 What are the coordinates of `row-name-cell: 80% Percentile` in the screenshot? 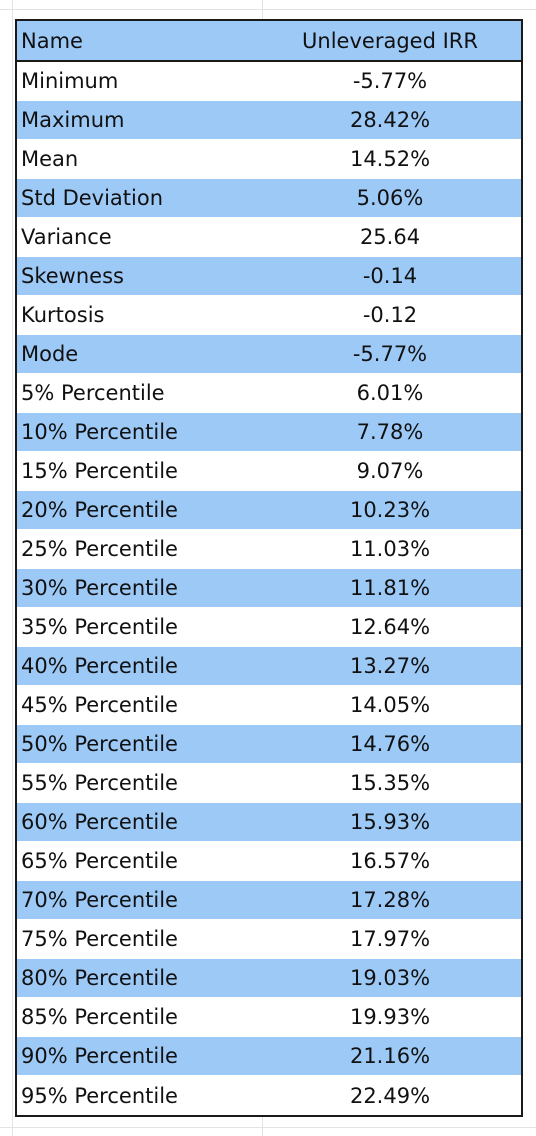 It's located at (99, 978).